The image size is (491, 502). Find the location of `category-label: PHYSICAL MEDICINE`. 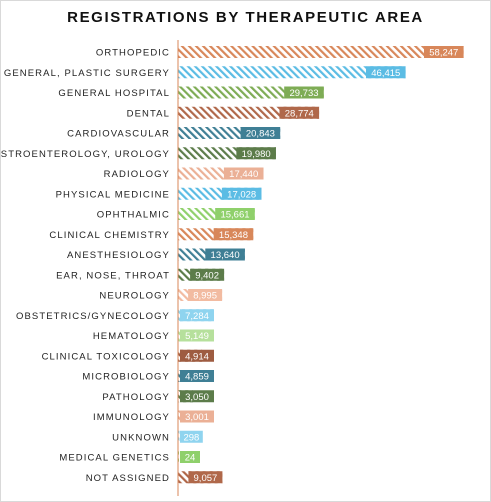

category-label: PHYSICAL MEDICINE is located at coordinates (113, 194).